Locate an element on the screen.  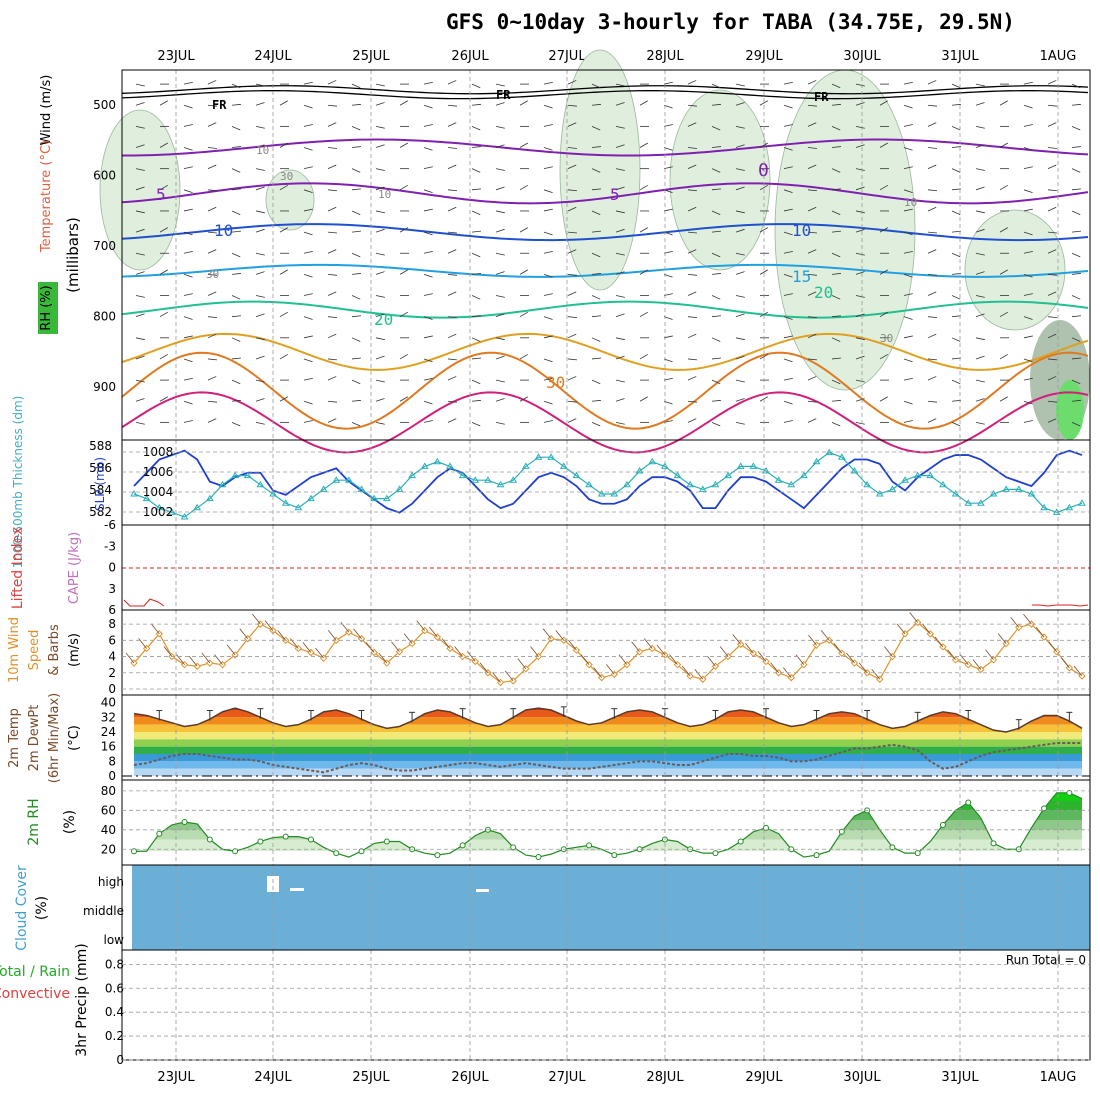
temp-2m-line is located at coordinates (608, 720).